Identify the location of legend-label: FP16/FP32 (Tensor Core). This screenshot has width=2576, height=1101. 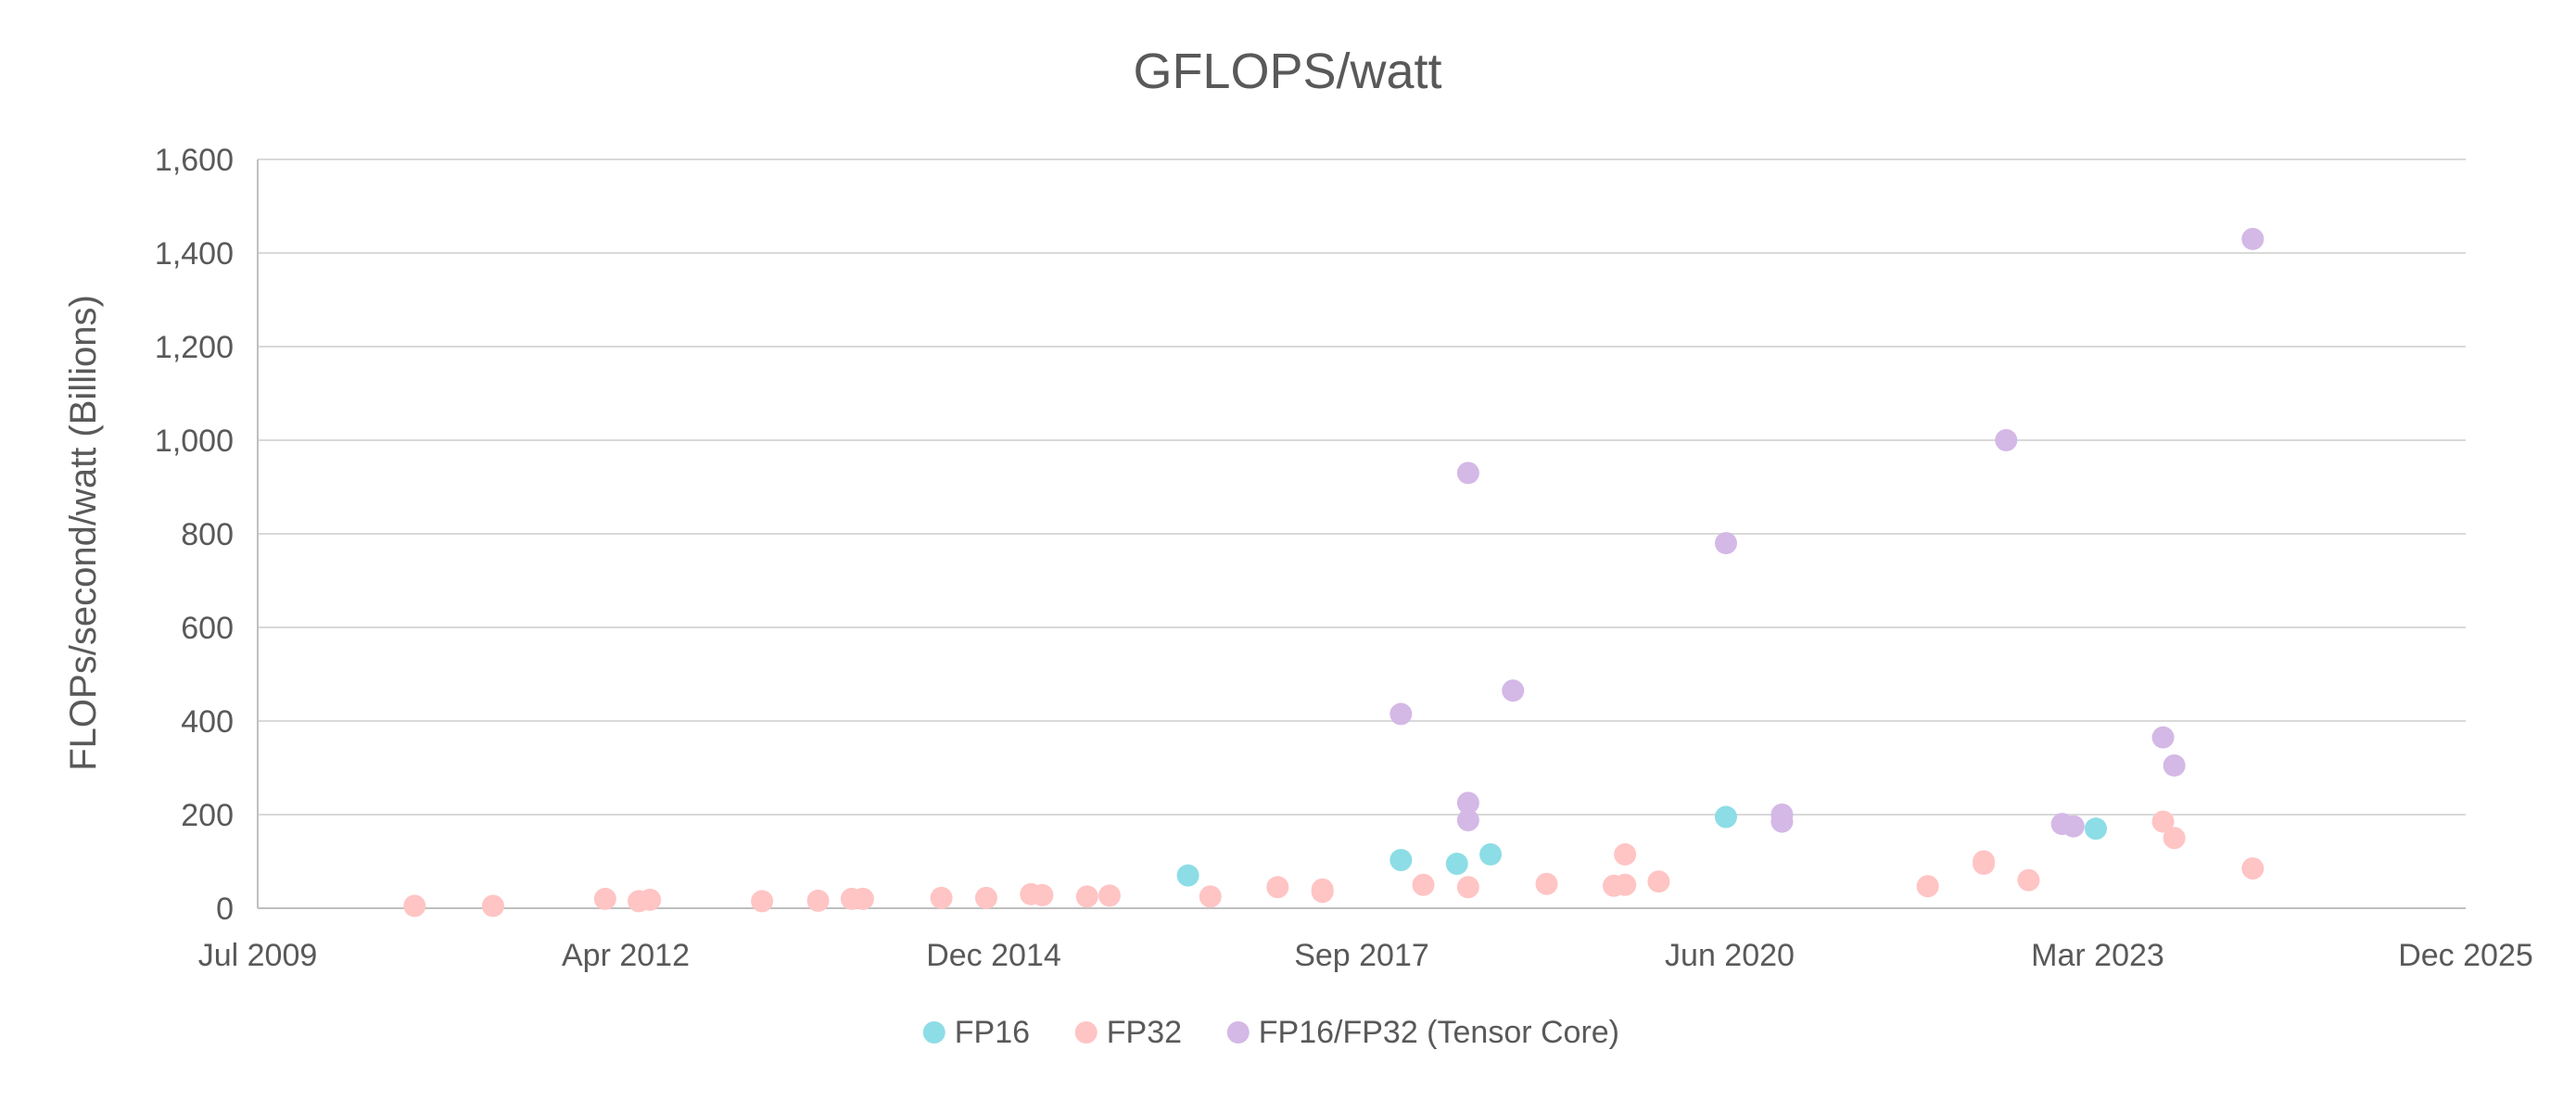
(1439, 1032).